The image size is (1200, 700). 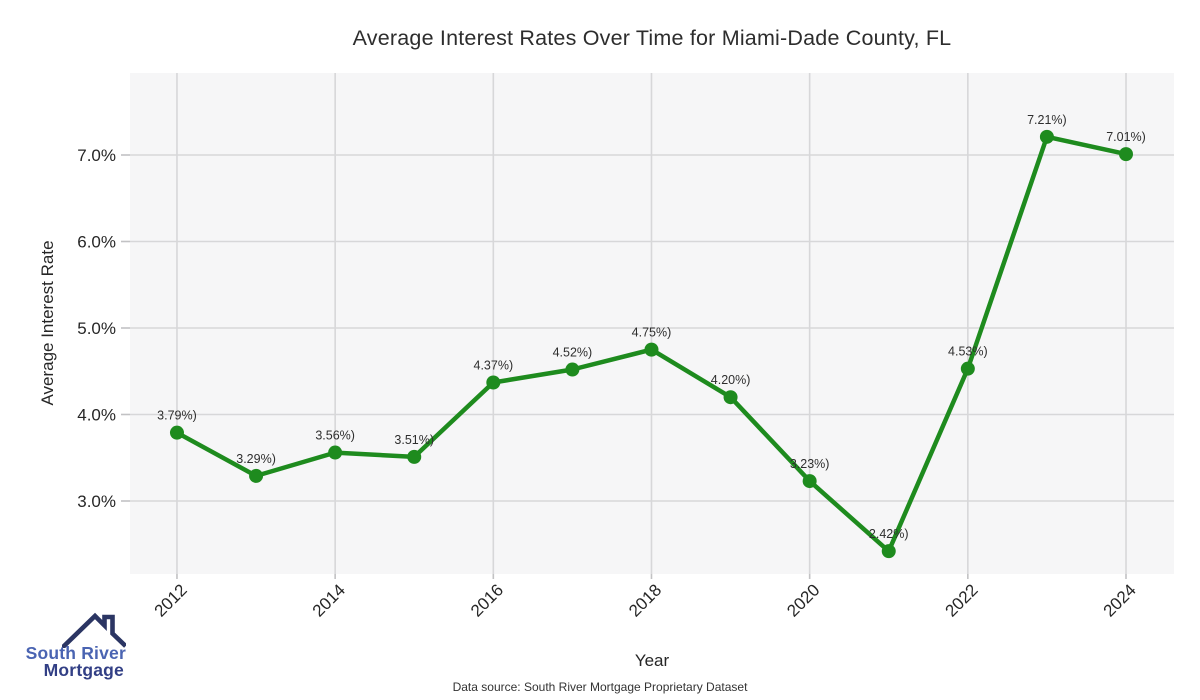 I want to click on house-roof-icon, so click(x=94, y=630).